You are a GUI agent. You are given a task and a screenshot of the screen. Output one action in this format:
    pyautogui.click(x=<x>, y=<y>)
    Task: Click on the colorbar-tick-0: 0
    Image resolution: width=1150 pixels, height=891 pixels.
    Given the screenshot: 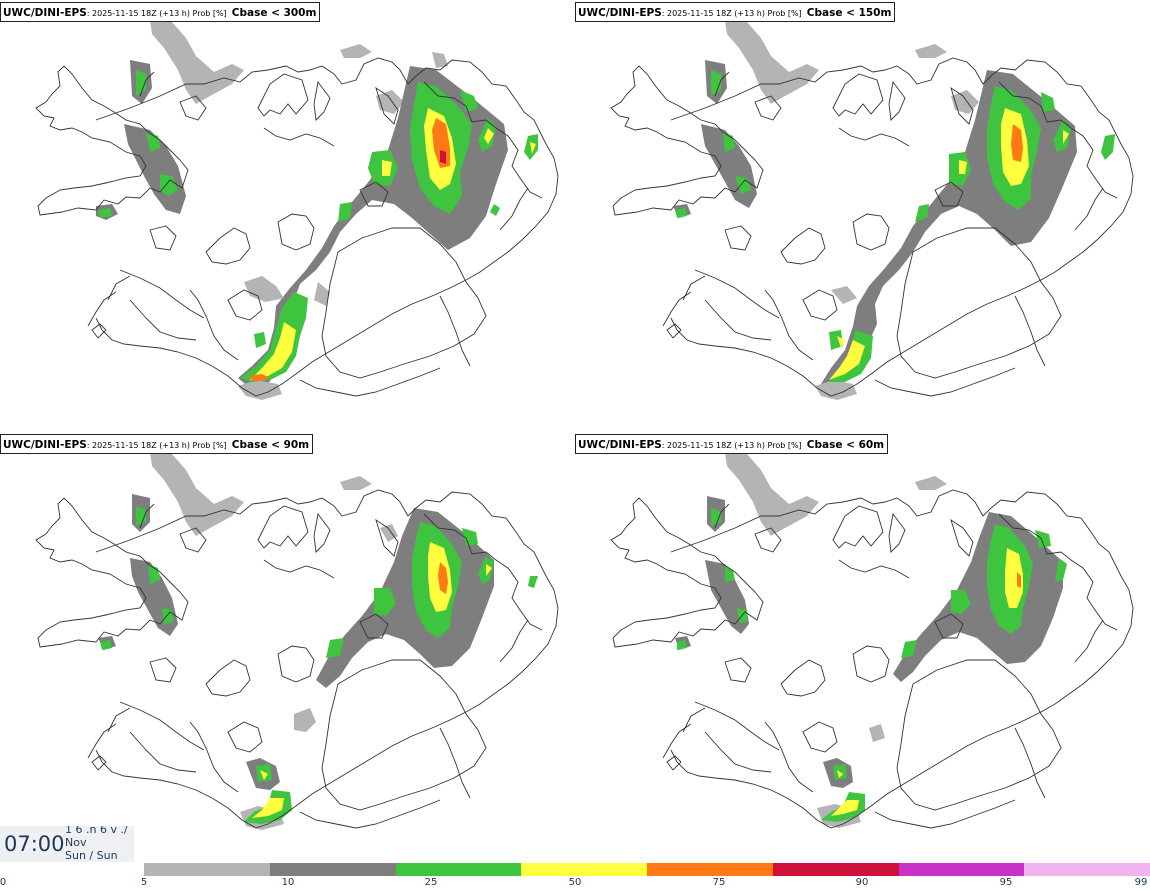 What is the action you would take?
    pyautogui.click(x=3, y=882)
    